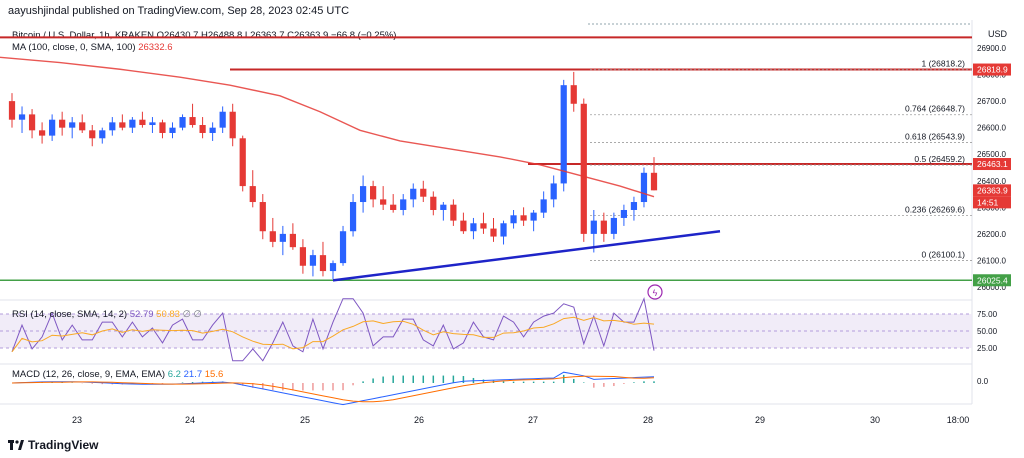  I want to click on macd-tick-label: 0.0, so click(983, 381).